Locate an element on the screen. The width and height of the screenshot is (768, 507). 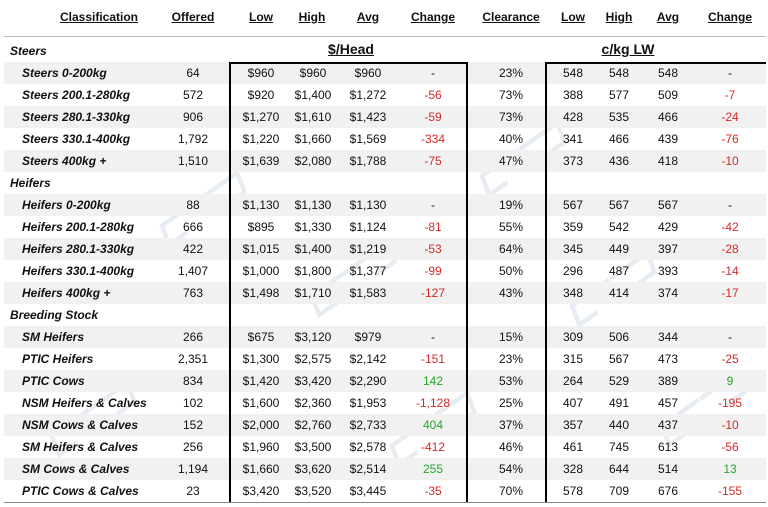
cell-change: 255 is located at coordinates (433, 469).